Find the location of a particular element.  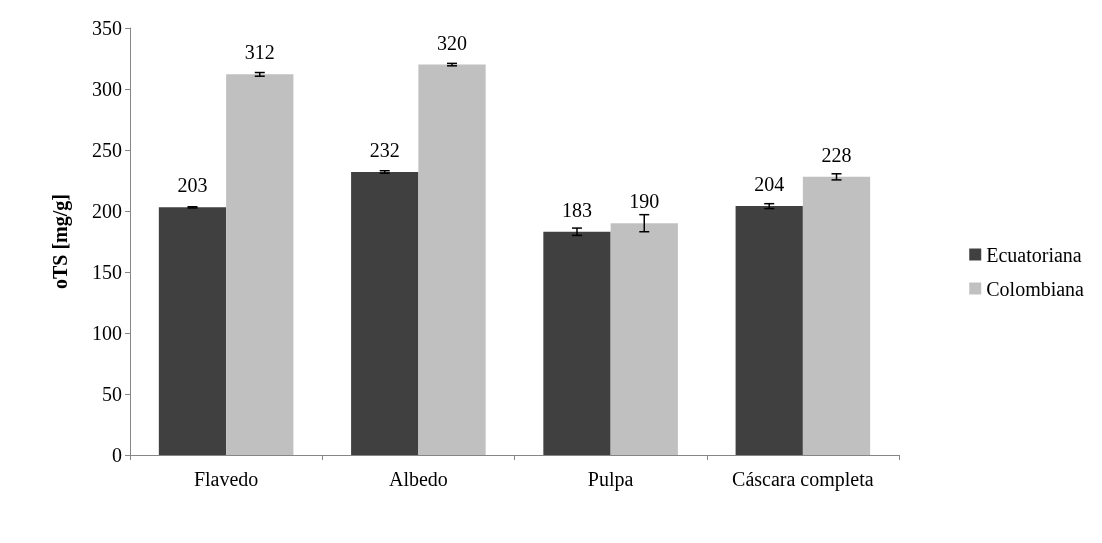

y-tick-label: 300 is located at coordinates (107, 89).